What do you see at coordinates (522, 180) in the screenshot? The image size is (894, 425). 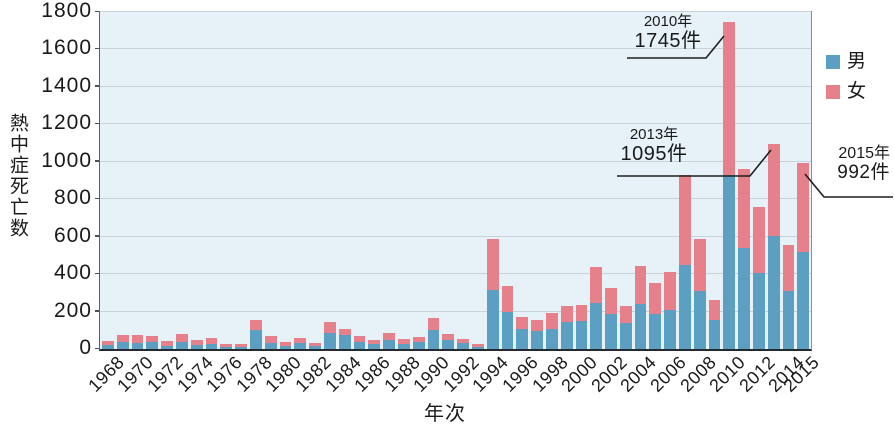 I see `bar-1996` at bounding box center [522, 180].